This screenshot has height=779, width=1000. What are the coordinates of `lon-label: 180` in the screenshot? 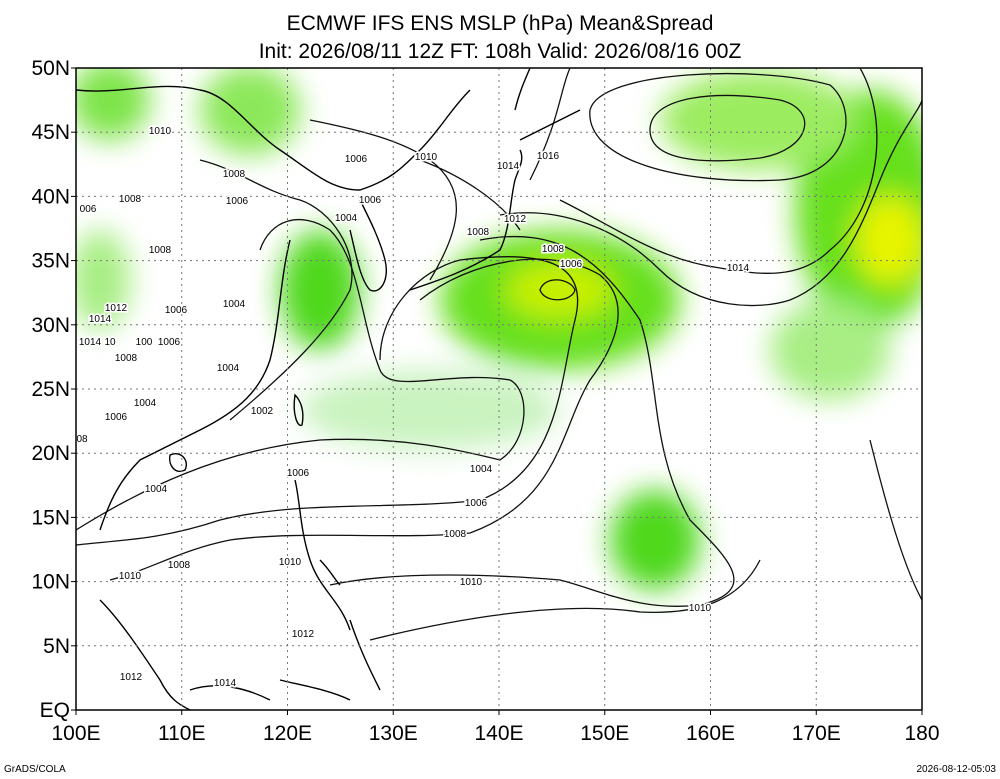 It's located at (921, 733).